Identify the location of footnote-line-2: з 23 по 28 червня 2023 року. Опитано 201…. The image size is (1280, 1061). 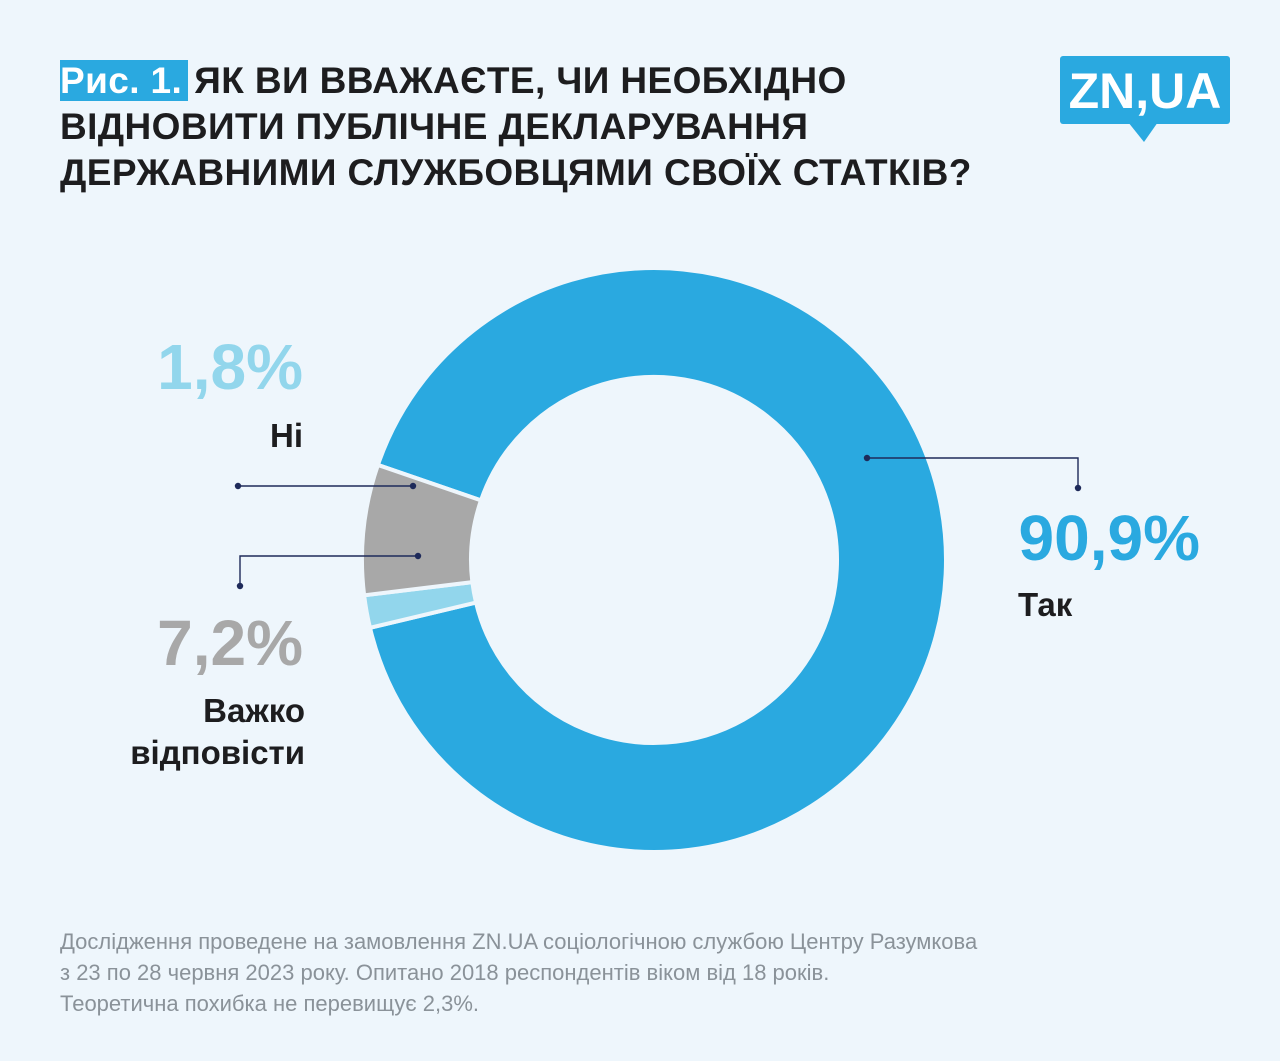
(445, 972).